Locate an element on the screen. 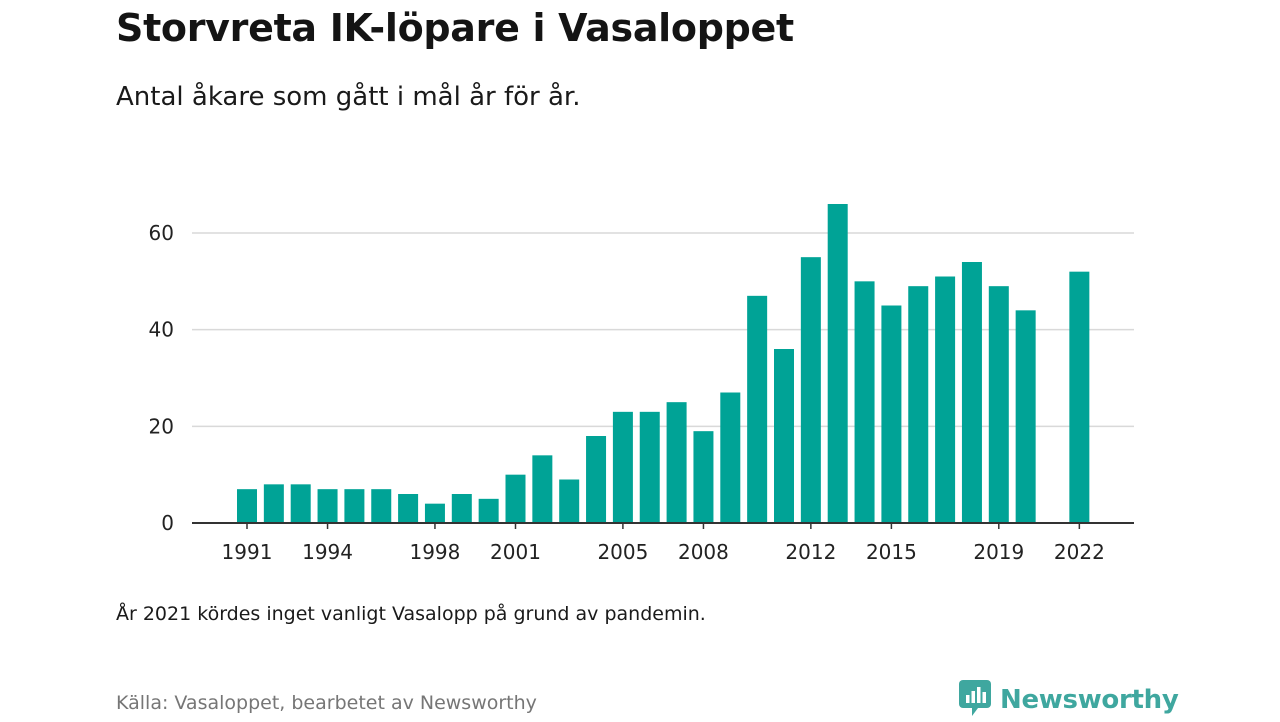 This screenshot has height=722, width=1280. bar-2019 is located at coordinates (998, 404).